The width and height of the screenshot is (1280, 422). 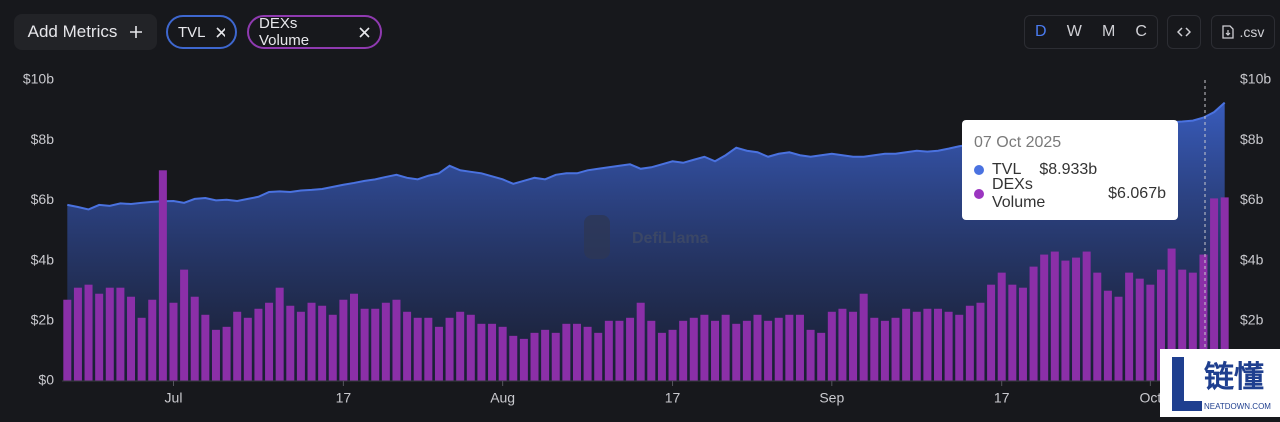 What do you see at coordinates (502, 398) in the screenshot?
I see `x-tick-label: Aug` at bounding box center [502, 398].